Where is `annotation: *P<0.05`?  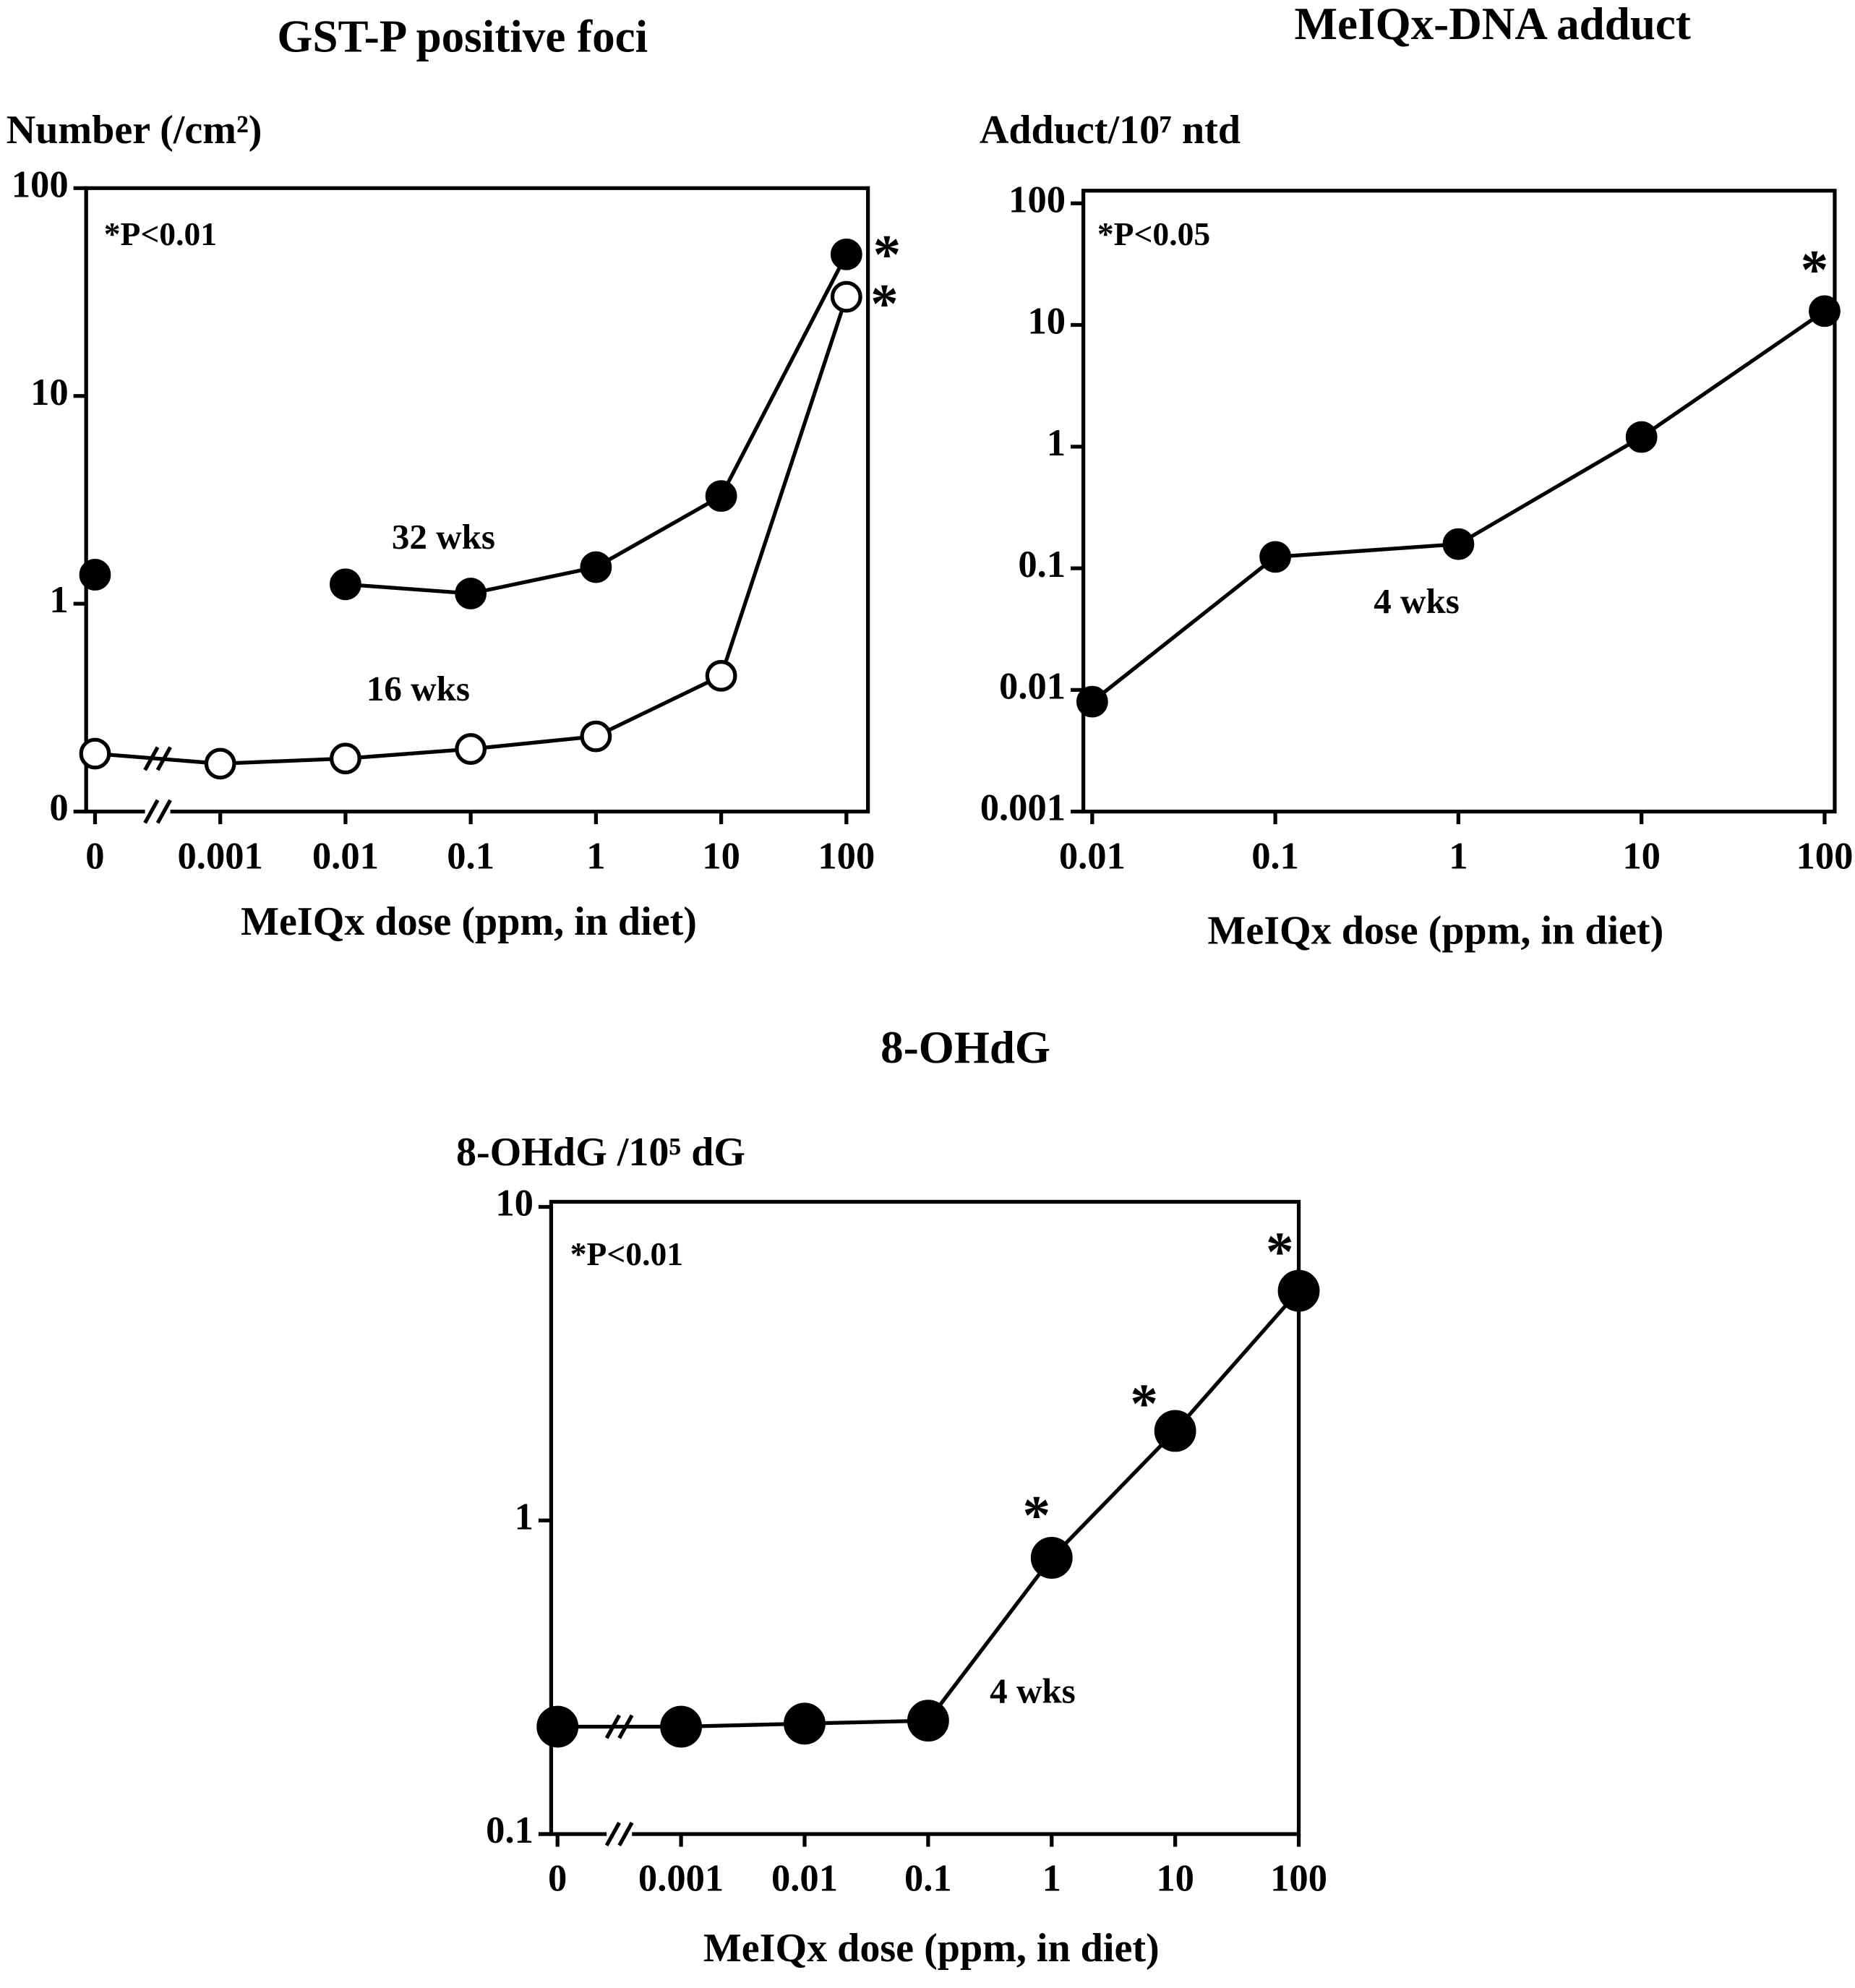 annotation: *P<0.05 is located at coordinates (1153, 233).